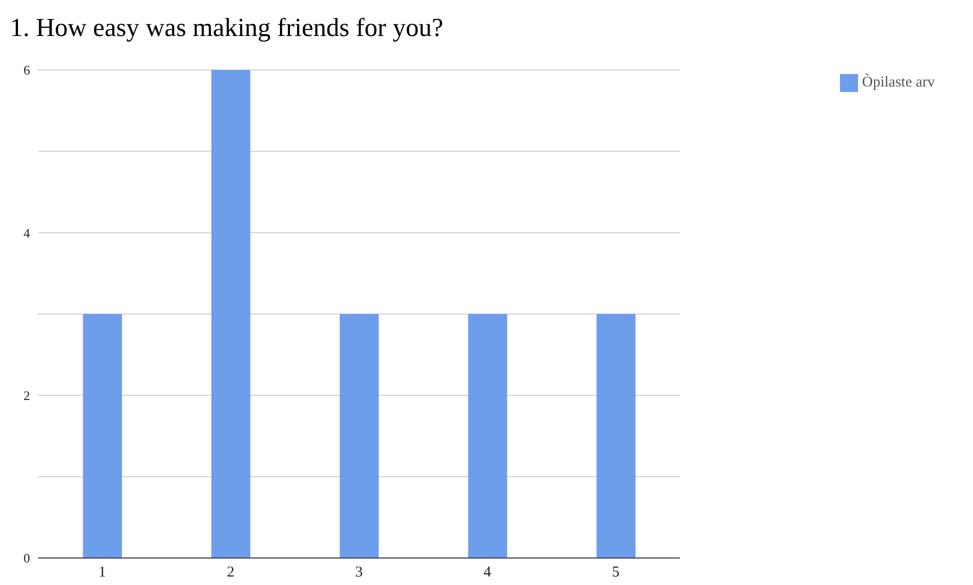  I want to click on y-tick-label: 6, so click(27, 70).